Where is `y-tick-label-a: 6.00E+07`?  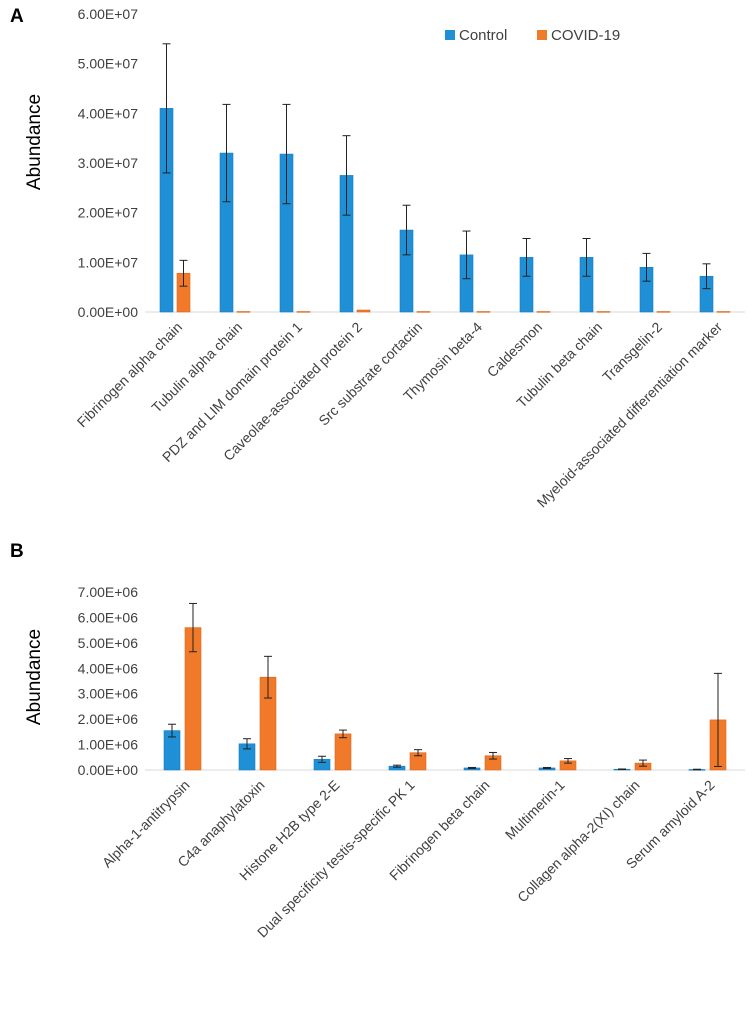
y-tick-label-a: 6.00E+07 is located at coordinates (108, 14).